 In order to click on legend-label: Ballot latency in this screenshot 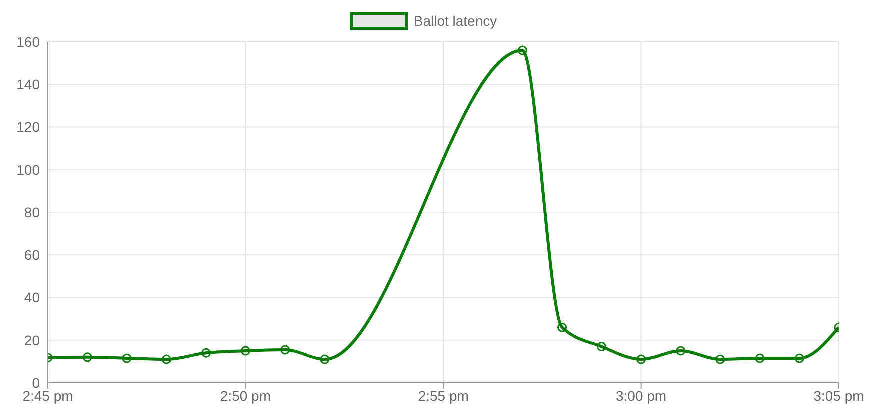, I will do `click(456, 21)`.